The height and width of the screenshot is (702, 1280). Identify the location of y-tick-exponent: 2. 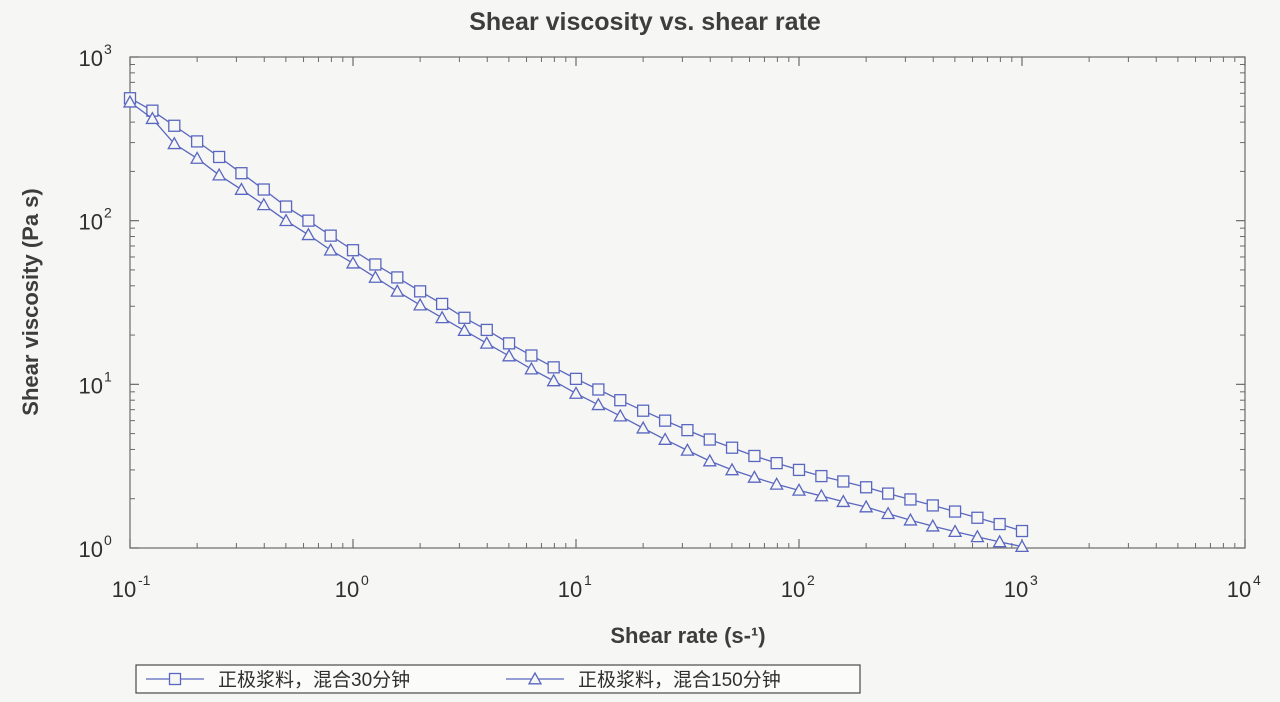
(108, 213).